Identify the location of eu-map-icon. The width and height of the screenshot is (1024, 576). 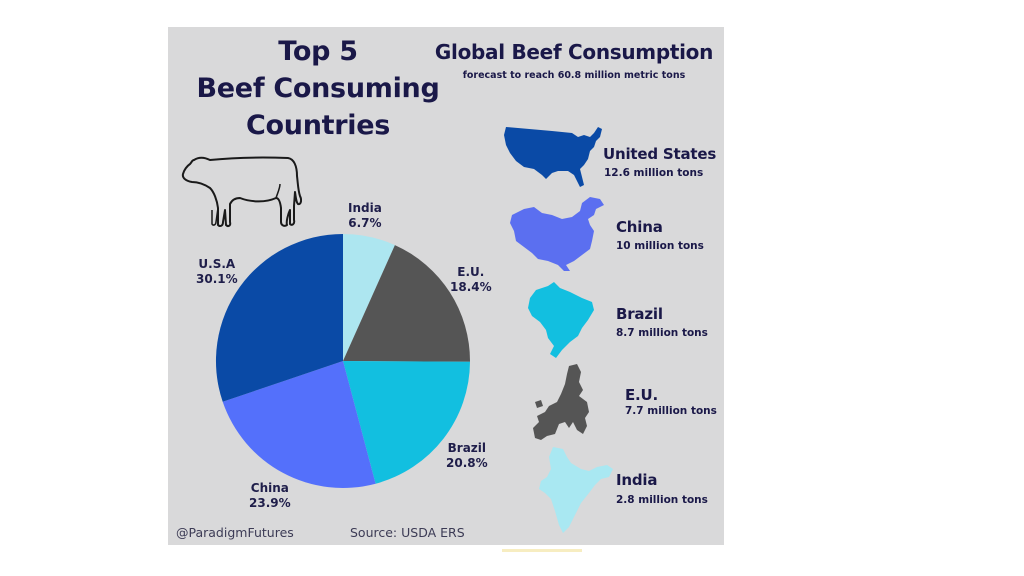
(561, 402).